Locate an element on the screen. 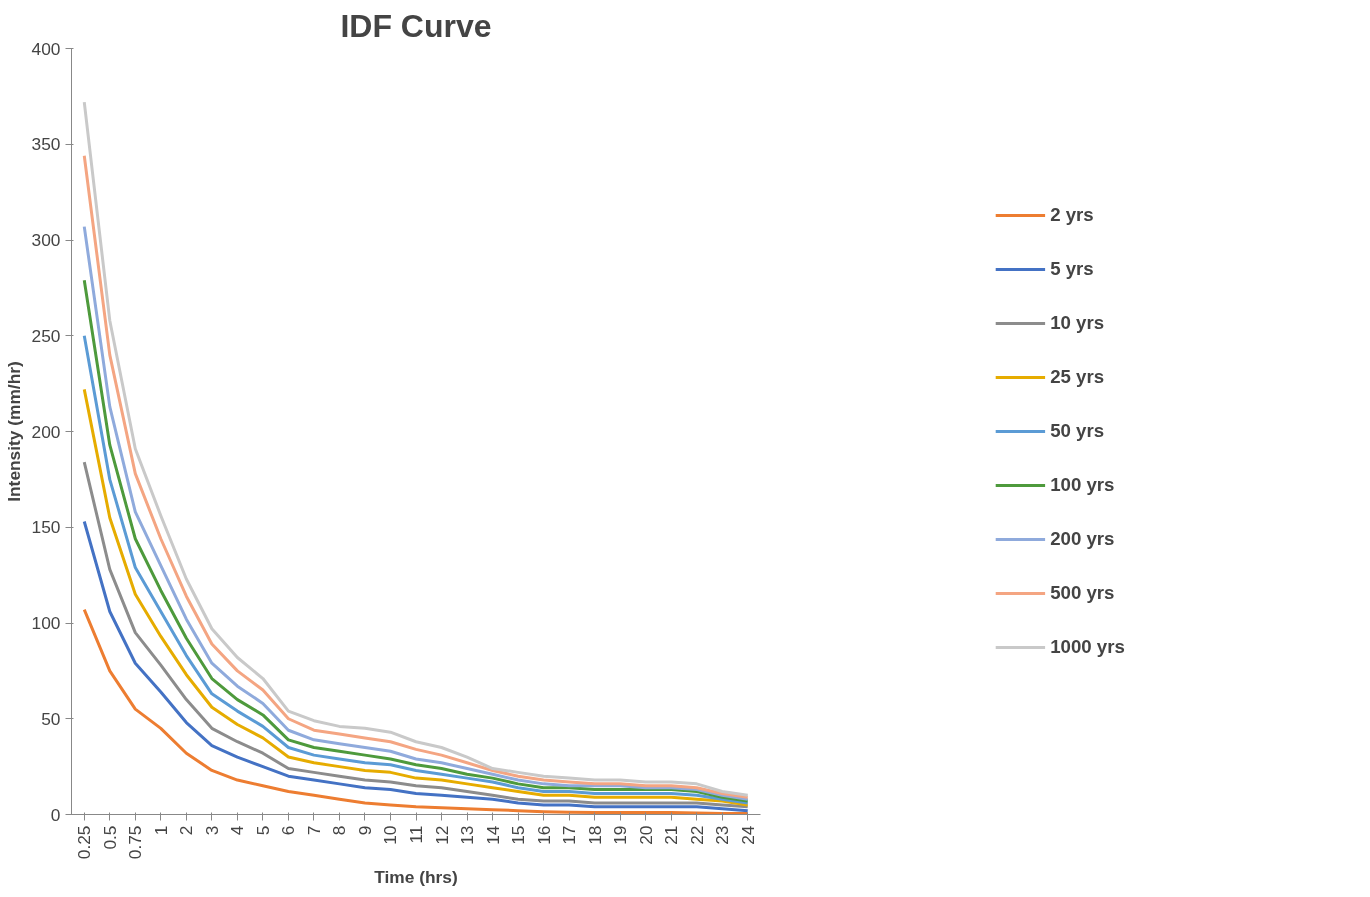 This screenshot has width=1370, height=897. x-tick-label: 15 is located at coordinates (518, 835).